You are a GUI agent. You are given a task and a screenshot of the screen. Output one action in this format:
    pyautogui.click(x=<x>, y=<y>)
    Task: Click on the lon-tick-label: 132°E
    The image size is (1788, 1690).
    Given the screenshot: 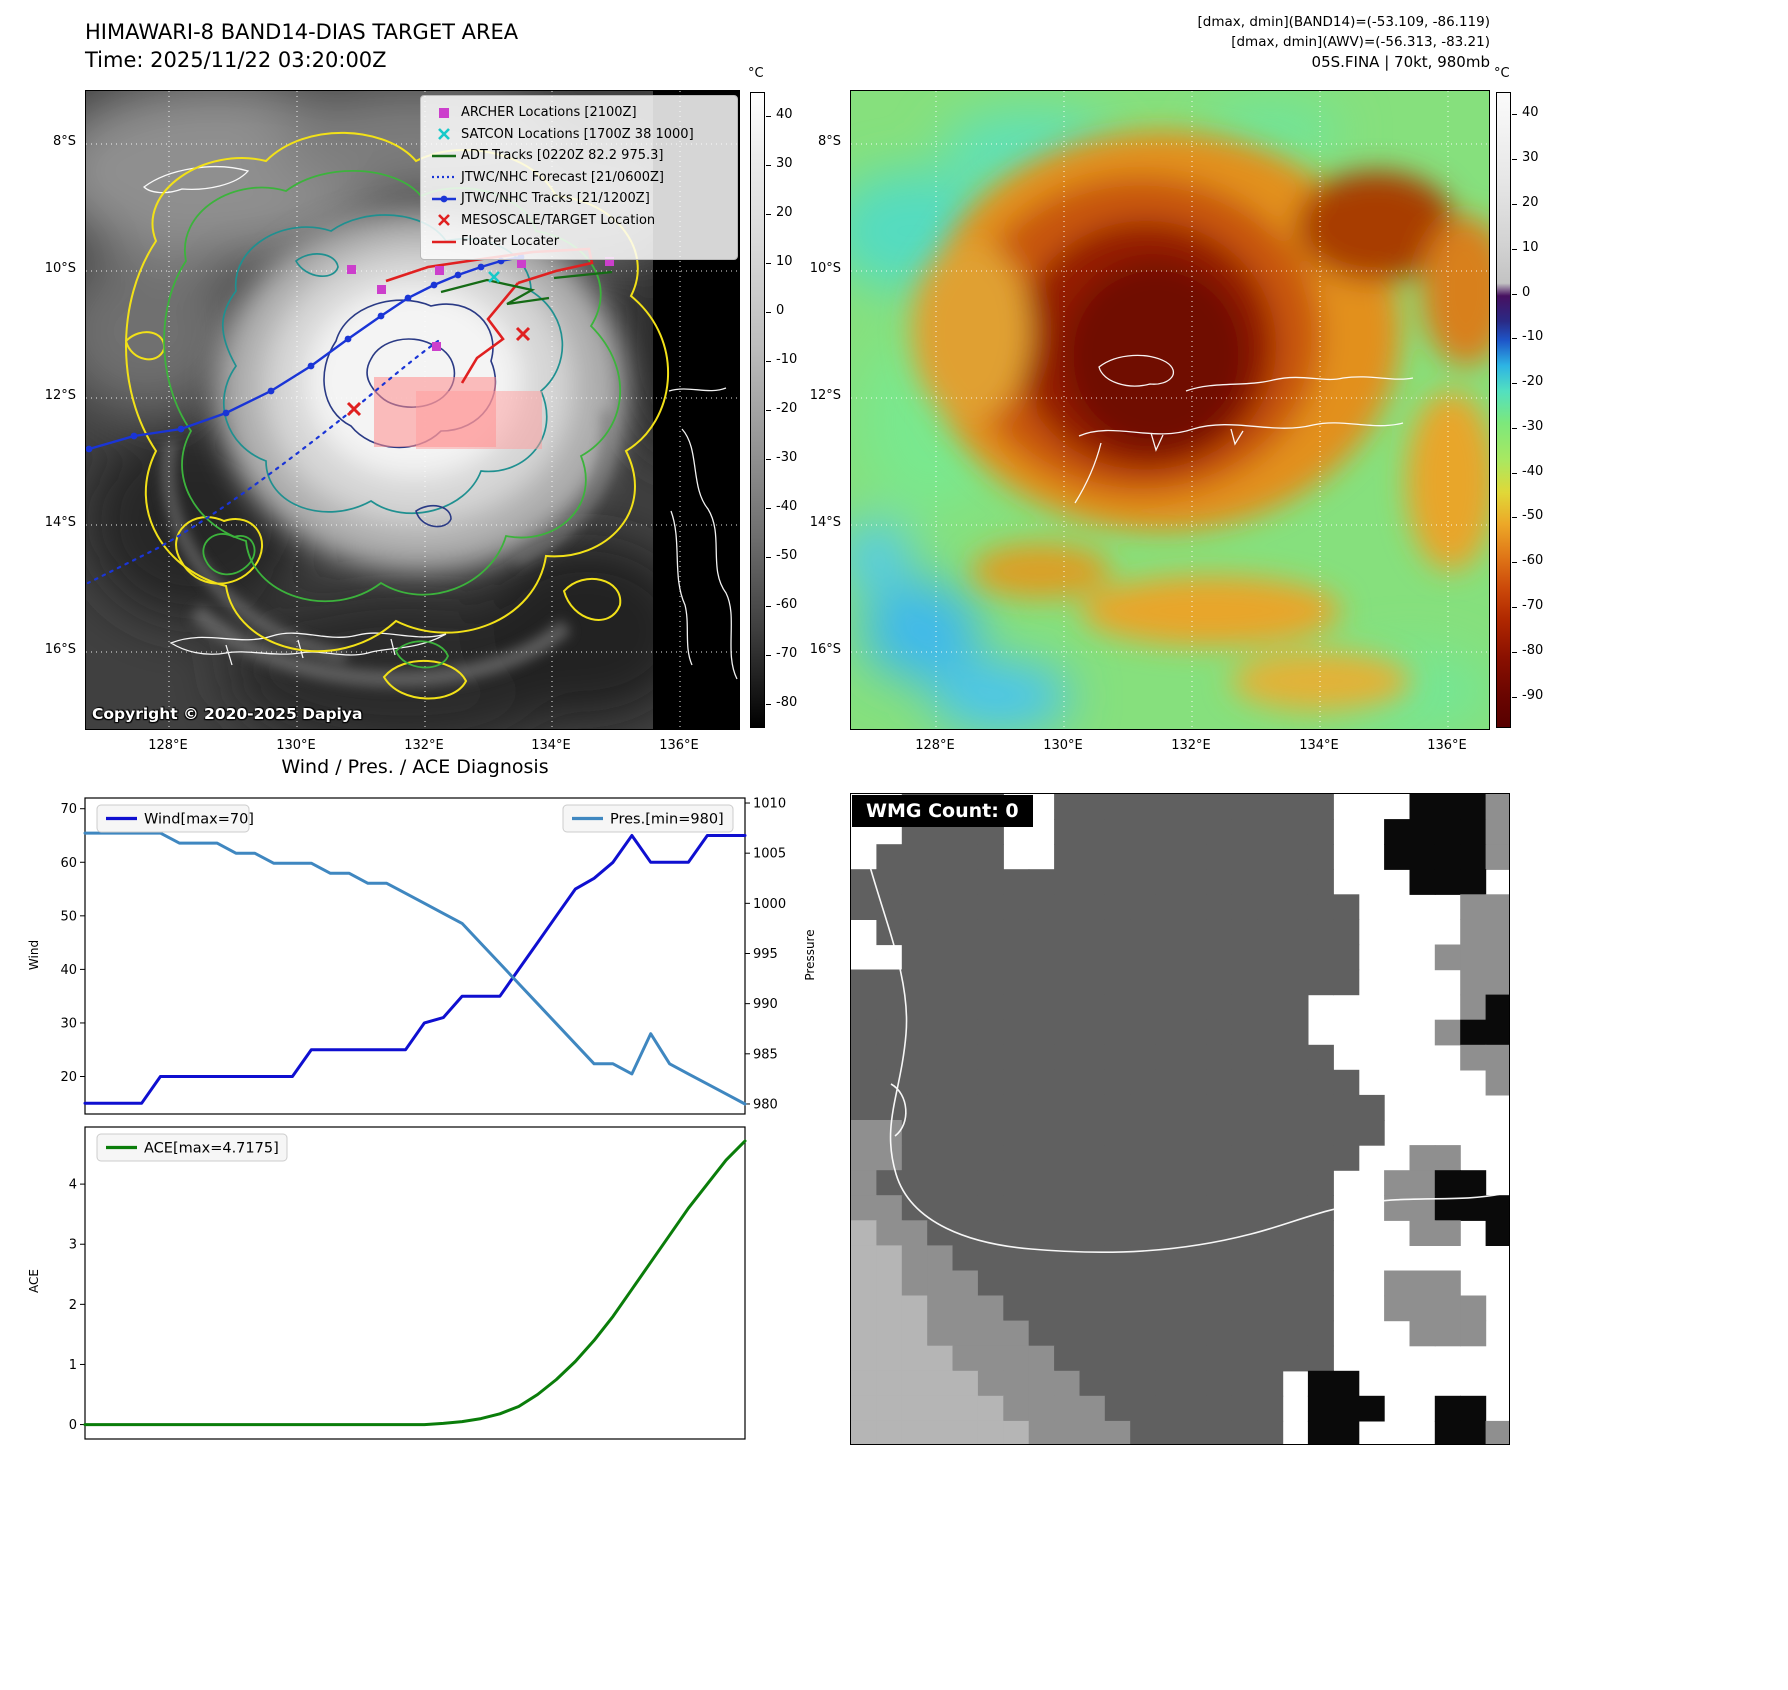 What is the action you would take?
    pyautogui.click(x=424, y=745)
    